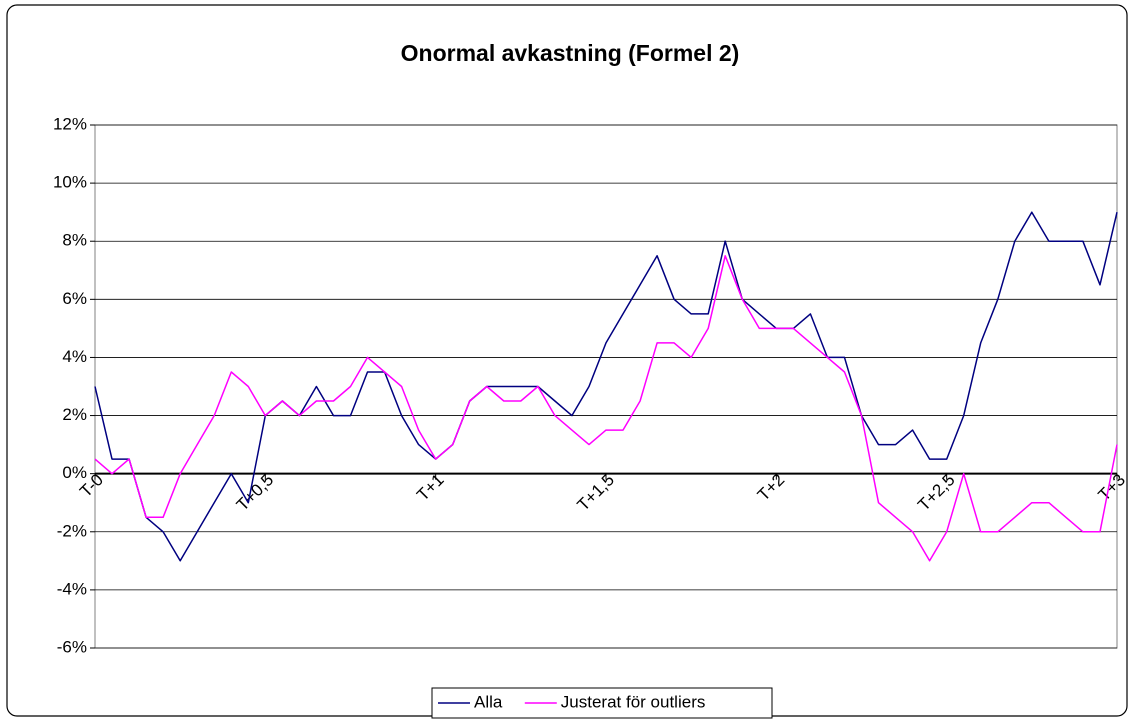  What do you see at coordinates (70, 123) in the screenshot?
I see `y-tick-label: 12%` at bounding box center [70, 123].